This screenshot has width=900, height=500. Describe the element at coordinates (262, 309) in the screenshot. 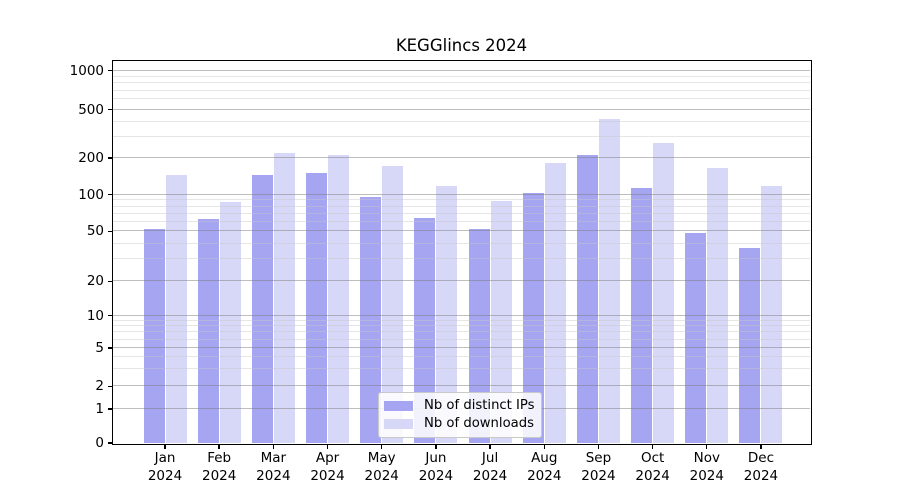

I see `bar-nb-of-distinct-ips-mar` at that location.